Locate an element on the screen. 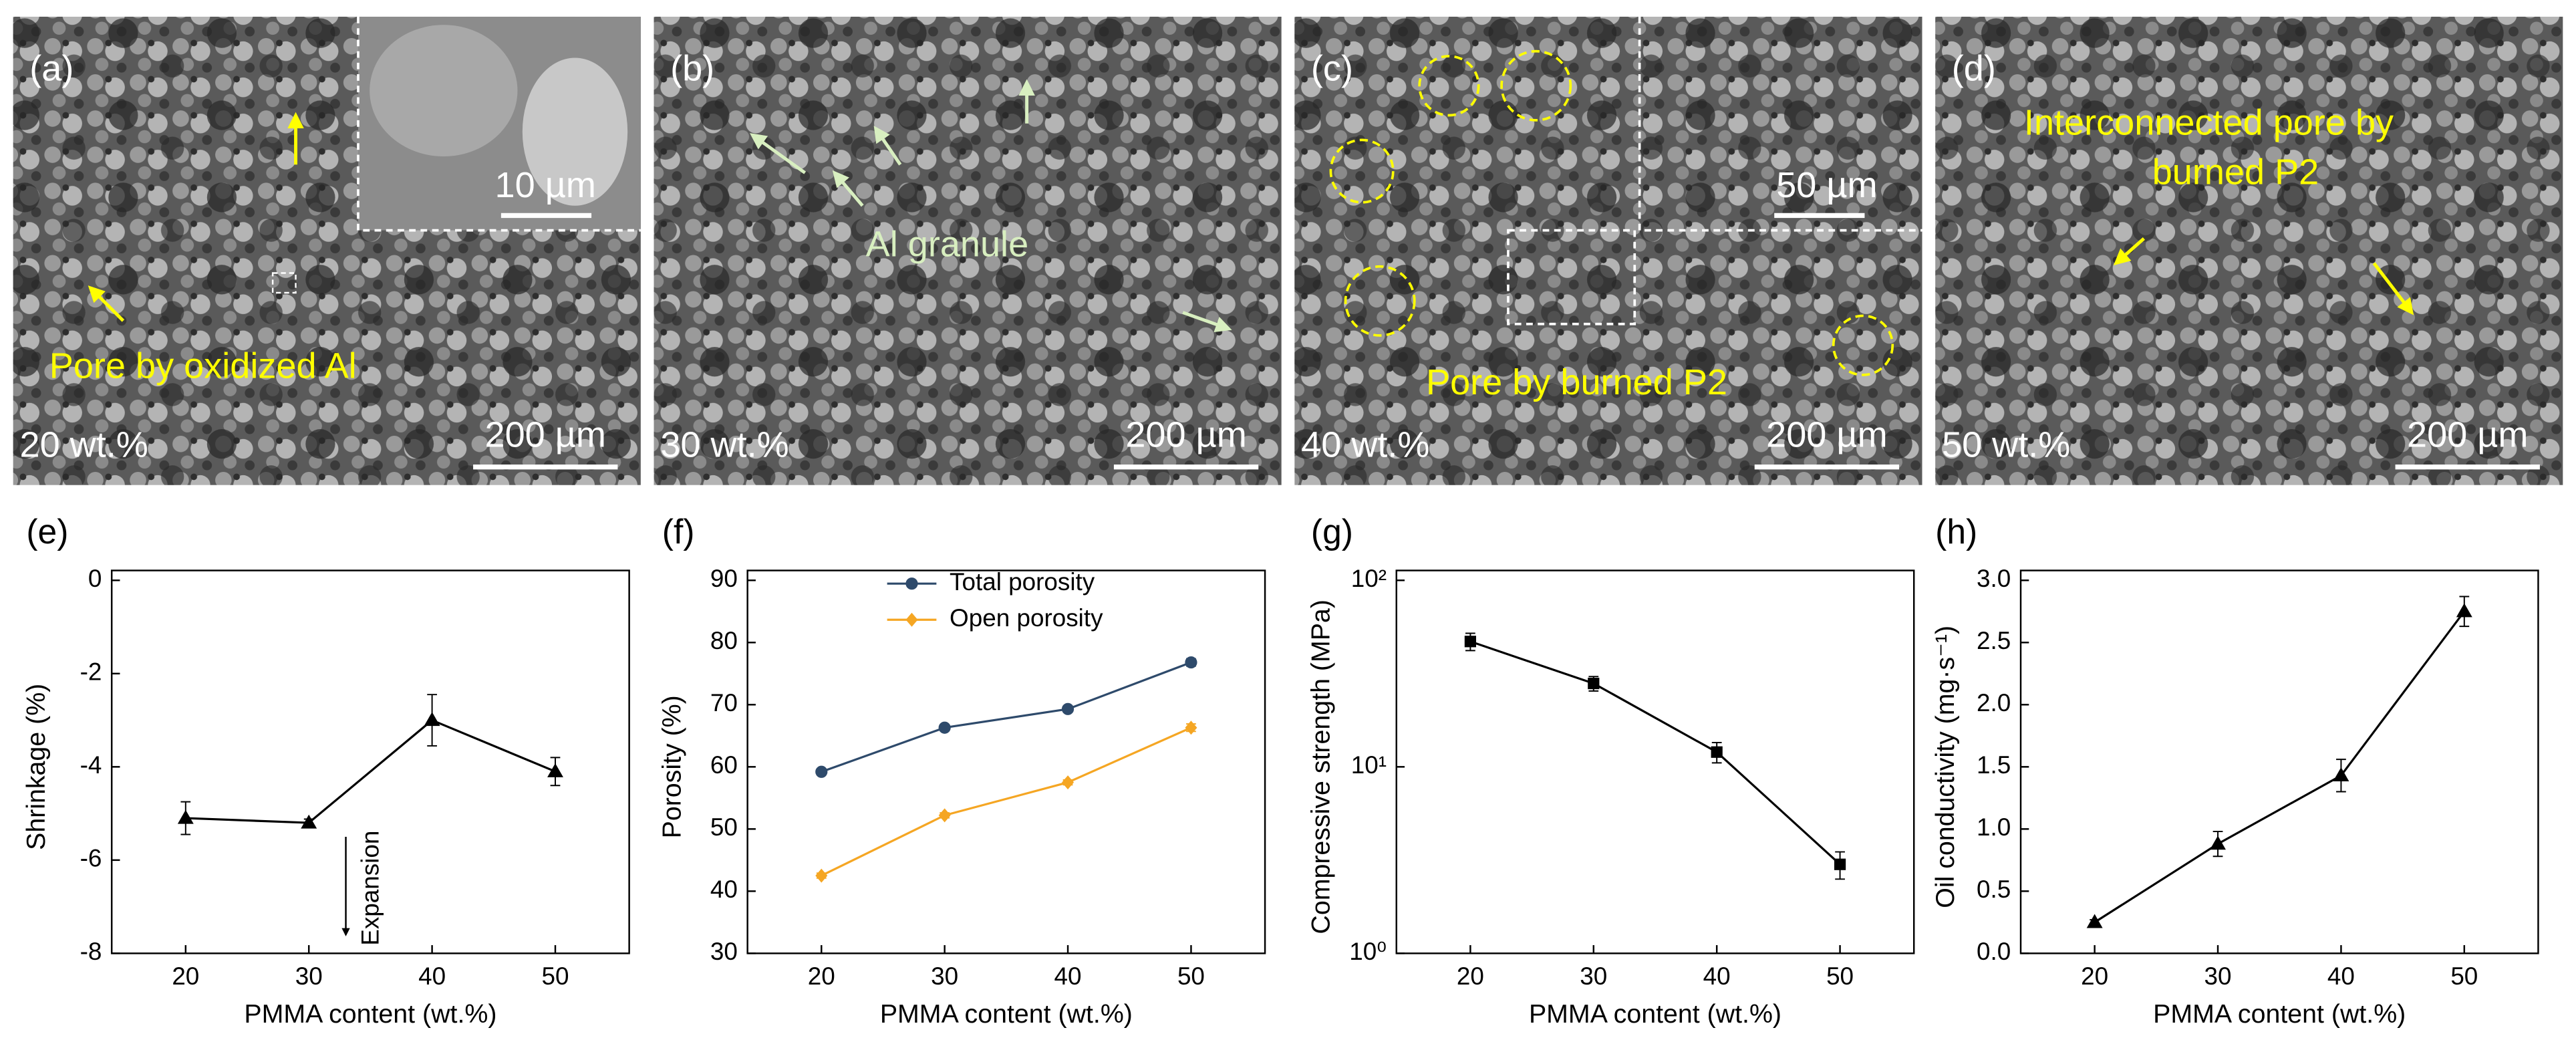 The width and height of the screenshot is (2576, 1044). composition: 20 wt.% is located at coordinates (84, 445).